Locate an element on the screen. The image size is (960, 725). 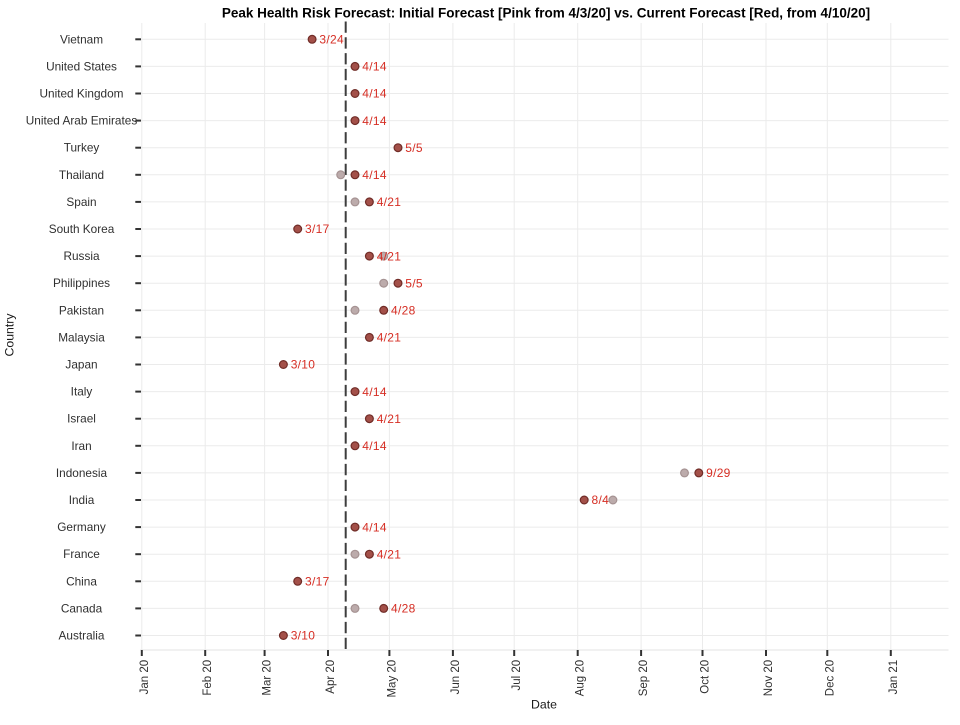
svg-text: Japan is located at coordinates (81, 365).